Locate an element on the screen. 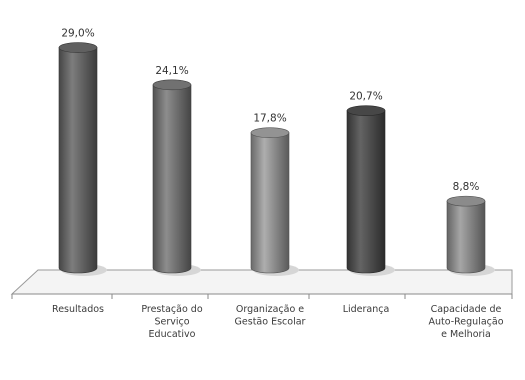  category-label-line: Auto-Regulação is located at coordinates (465, 322).